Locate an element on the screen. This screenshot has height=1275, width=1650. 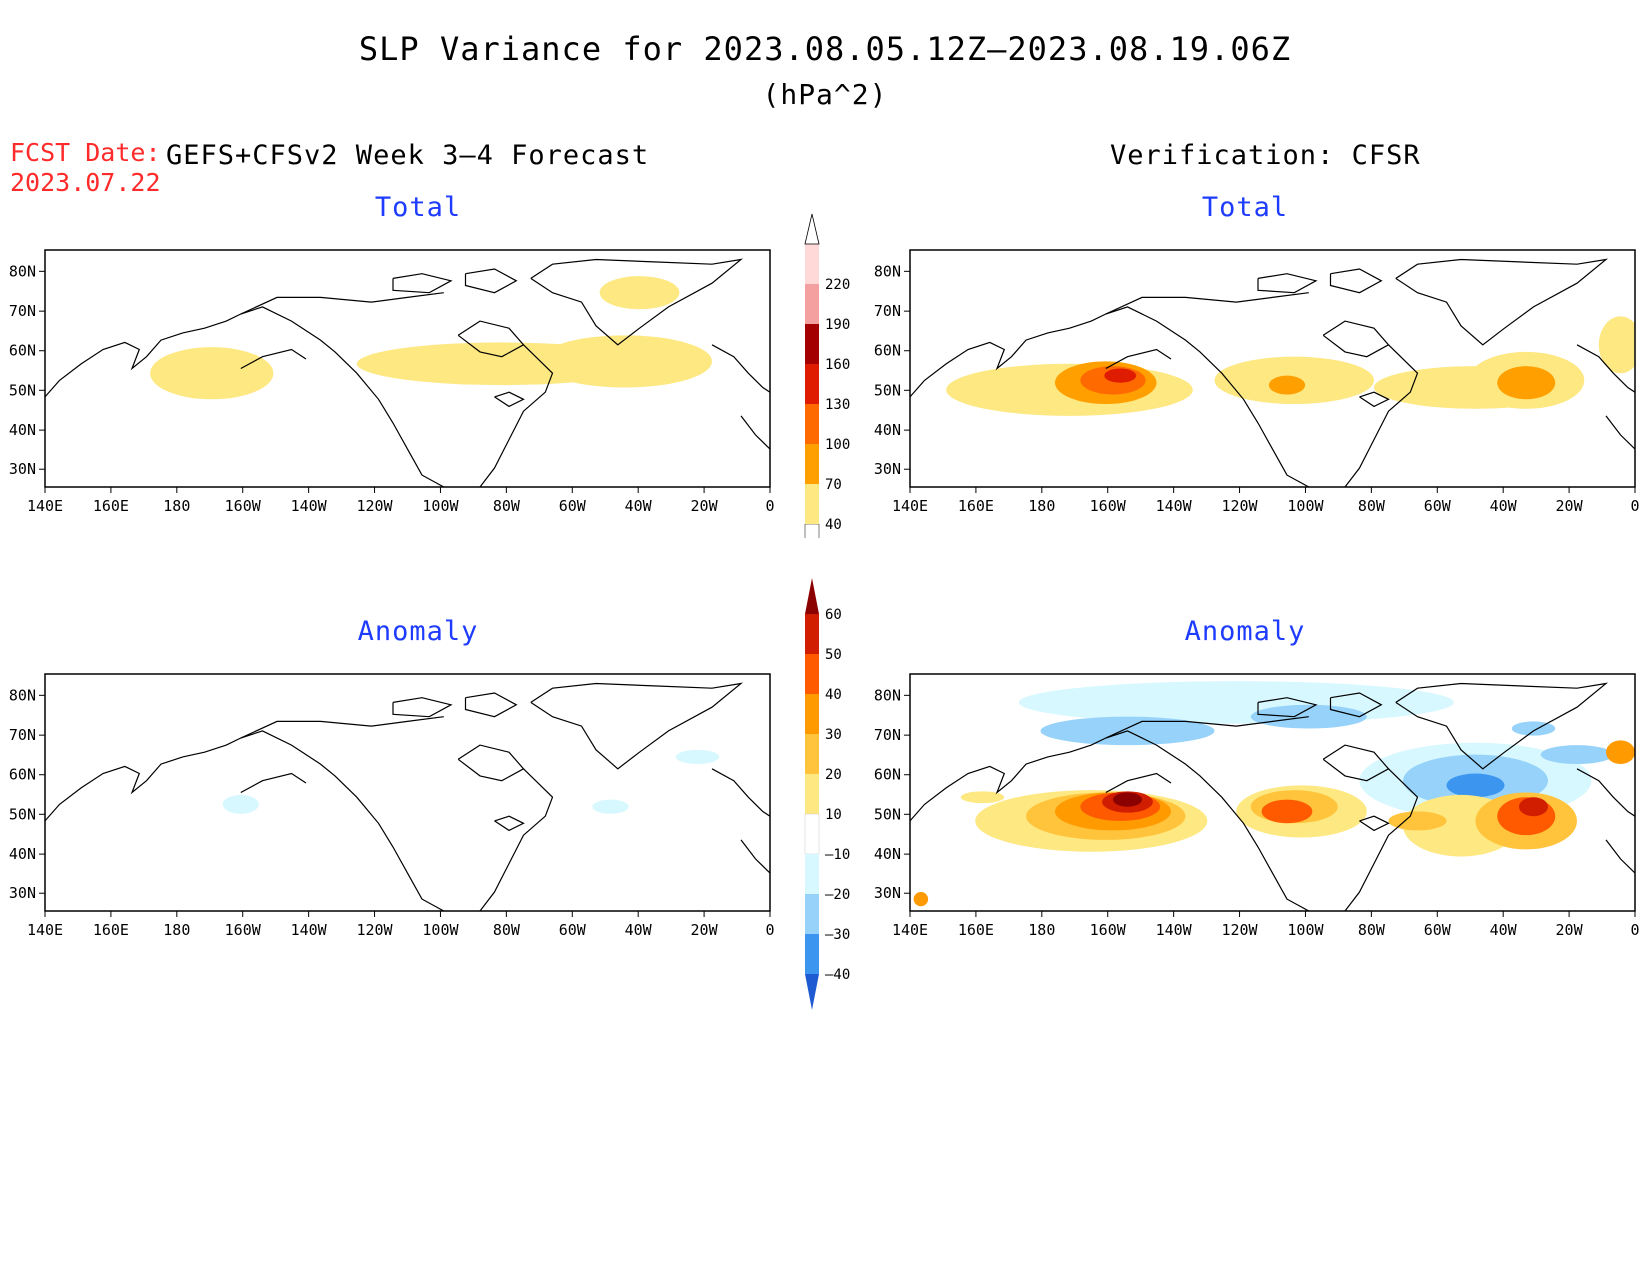
lat-tick-label: 50N is located at coordinates (887, 814).